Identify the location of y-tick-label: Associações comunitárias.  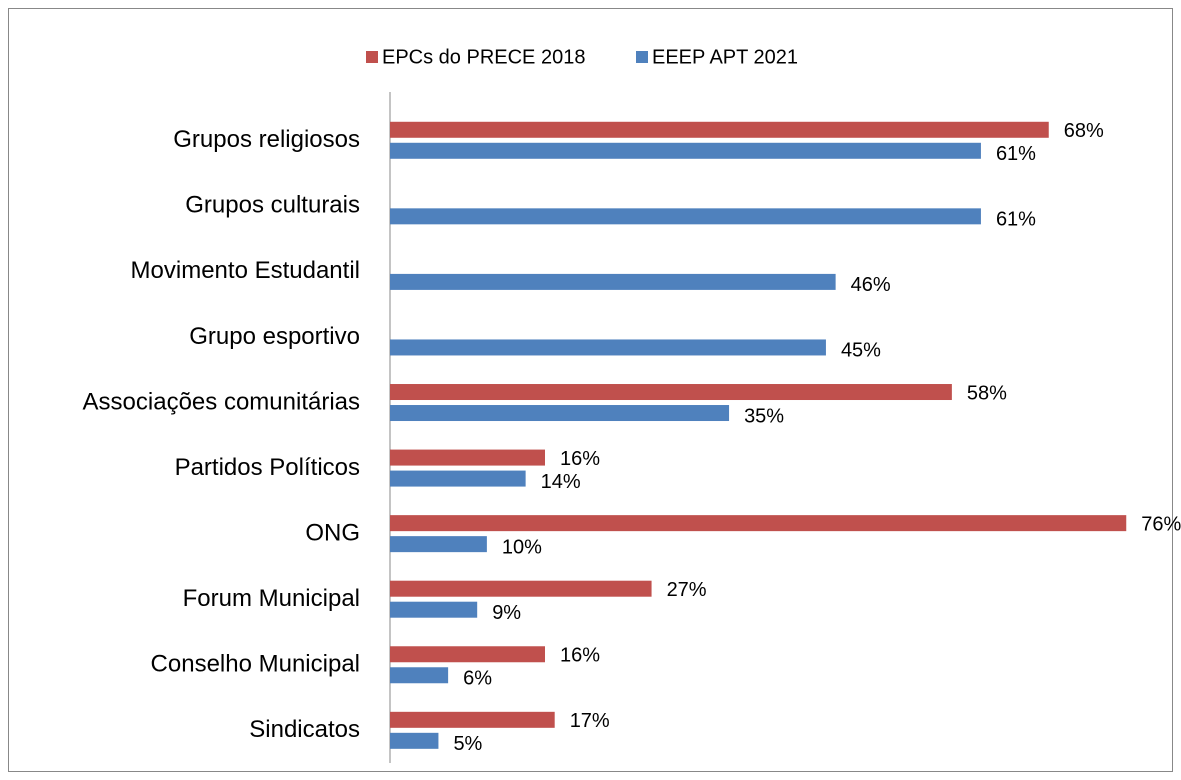
(221, 401).